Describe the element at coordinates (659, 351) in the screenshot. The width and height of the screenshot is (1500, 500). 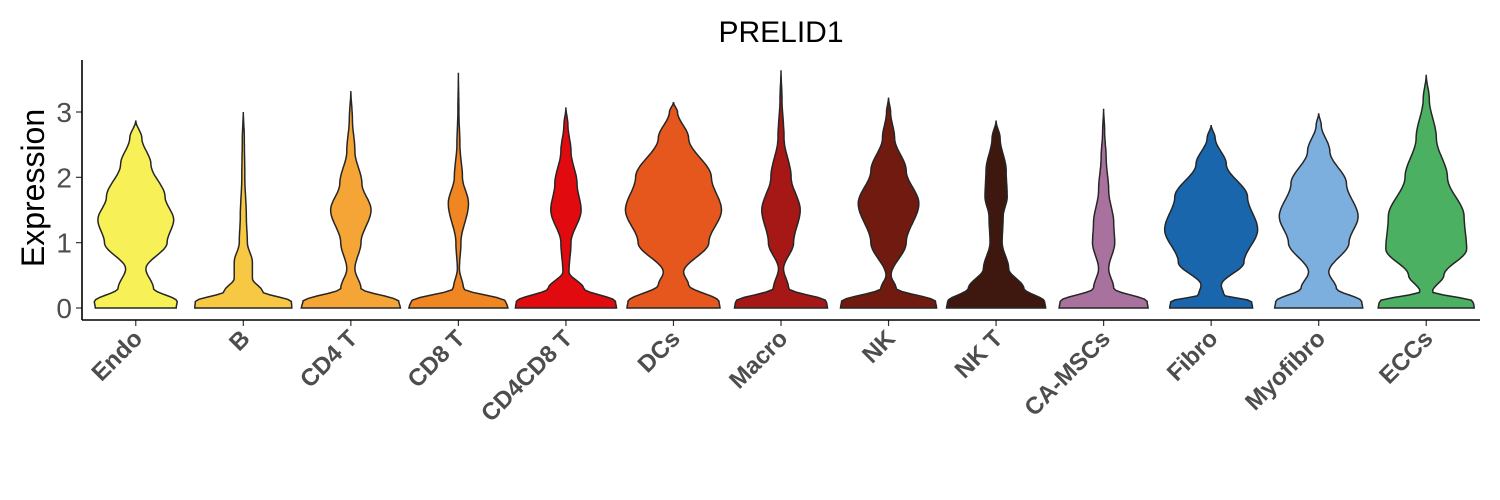
I see `x-tick-label: DCs` at that location.